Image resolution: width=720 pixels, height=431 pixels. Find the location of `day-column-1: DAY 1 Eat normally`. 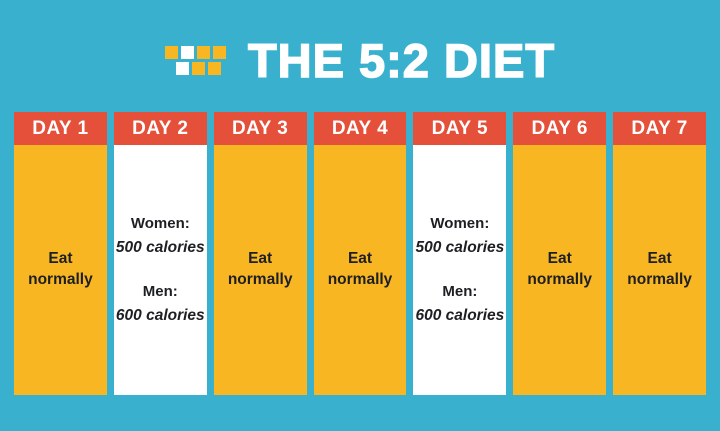

day-column-1: DAY 1 Eat normally is located at coordinates (60, 253).